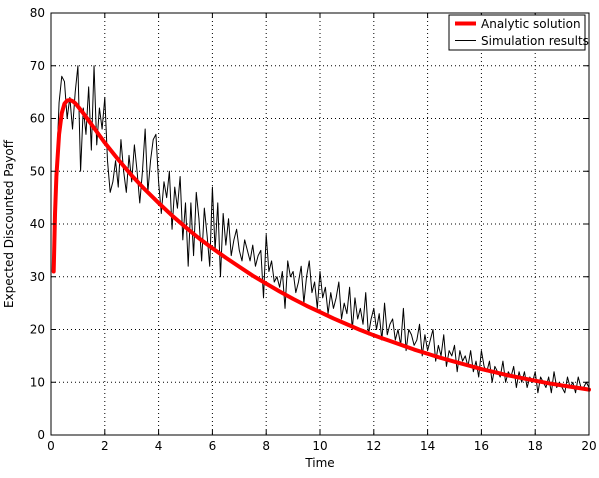  Describe the element at coordinates (266, 446) in the screenshot. I see `x-tick-label: 8` at that location.